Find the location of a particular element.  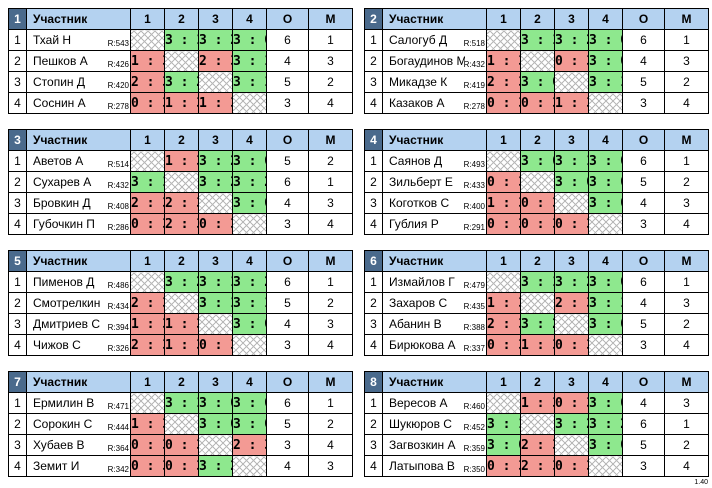

player-row: 1 Вересов А R:460 1 : 30 : 33 : 043 is located at coordinates (536, 403).